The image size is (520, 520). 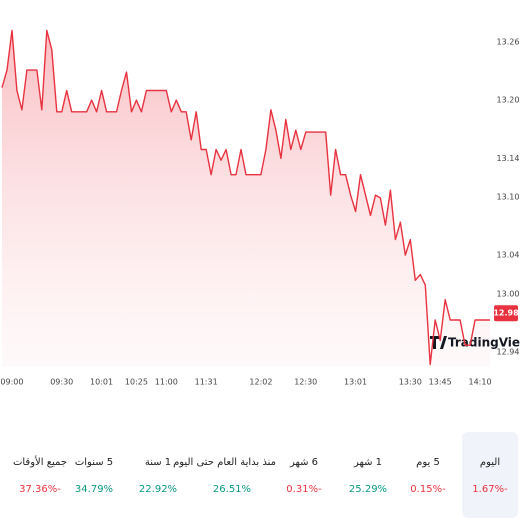 What do you see at coordinates (508, 197) in the screenshot?
I see `y-tick-label: 13.10` at bounding box center [508, 197].